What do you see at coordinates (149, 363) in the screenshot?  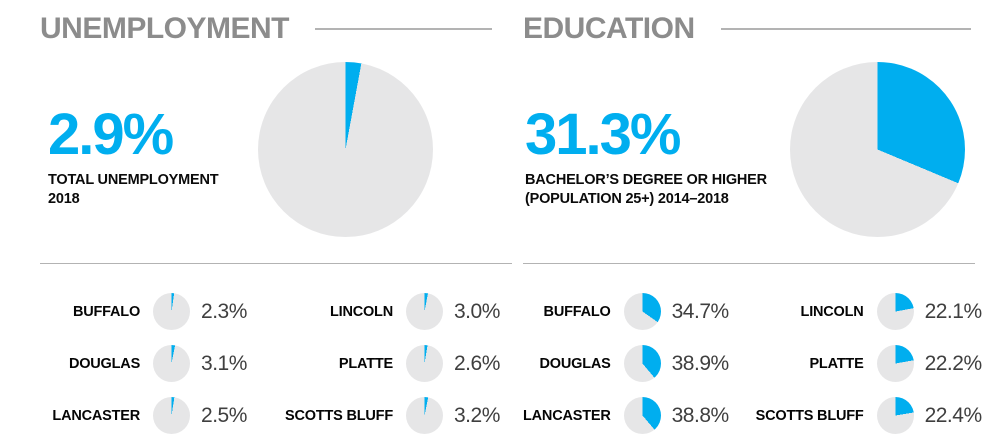 I see `county-row: DOUGLAS 3.1%` at bounding box center [149, 363].